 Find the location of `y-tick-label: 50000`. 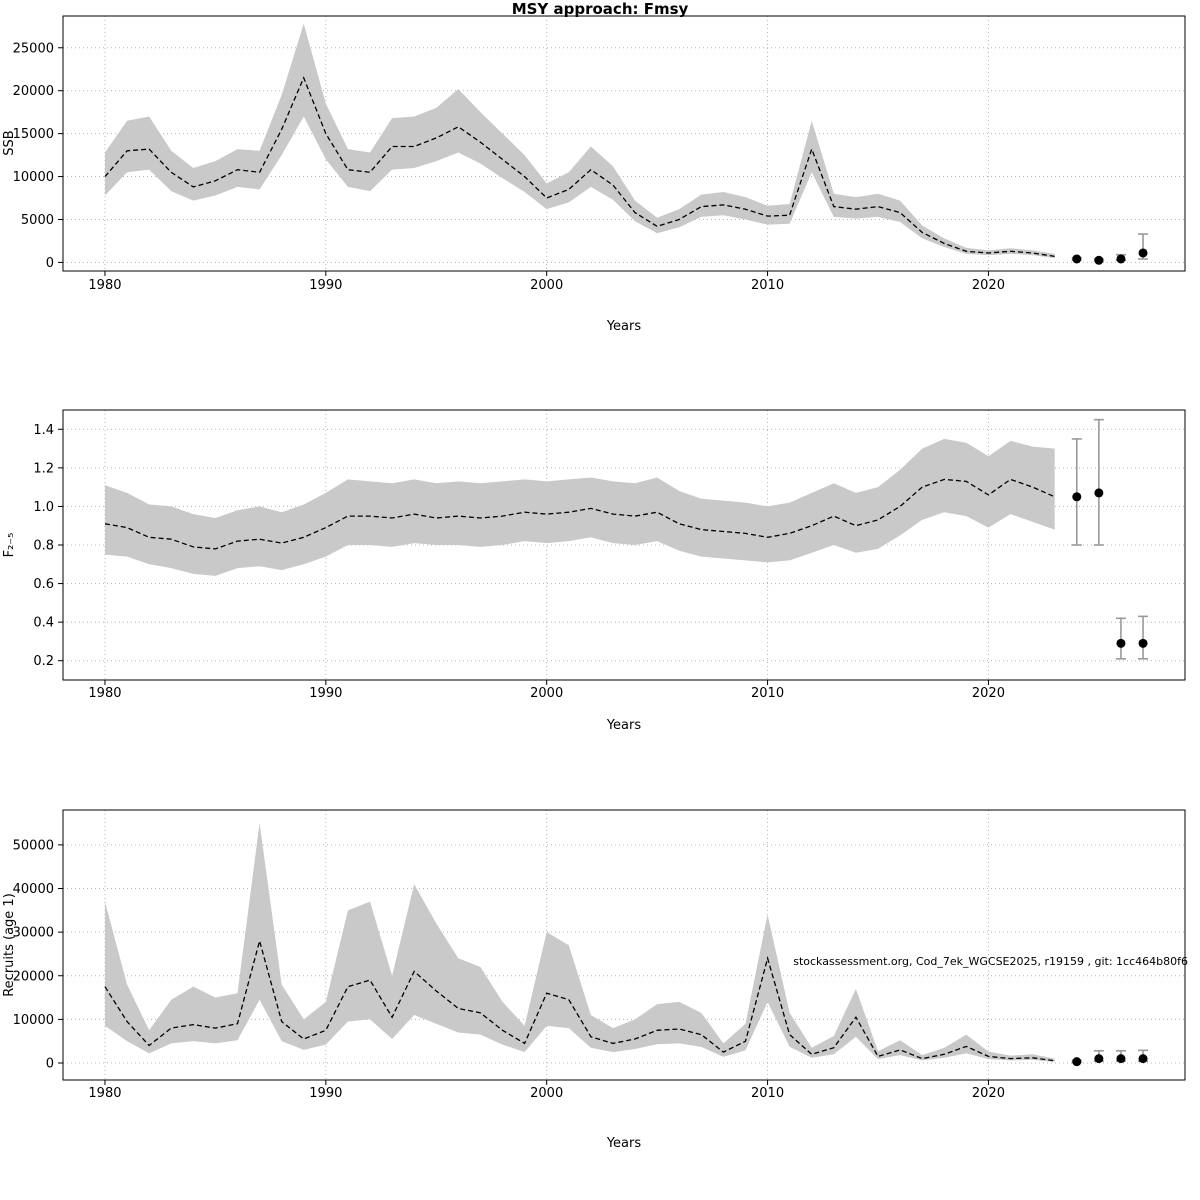

y-tick-label: 50000 is located at coordinates (33, 845).